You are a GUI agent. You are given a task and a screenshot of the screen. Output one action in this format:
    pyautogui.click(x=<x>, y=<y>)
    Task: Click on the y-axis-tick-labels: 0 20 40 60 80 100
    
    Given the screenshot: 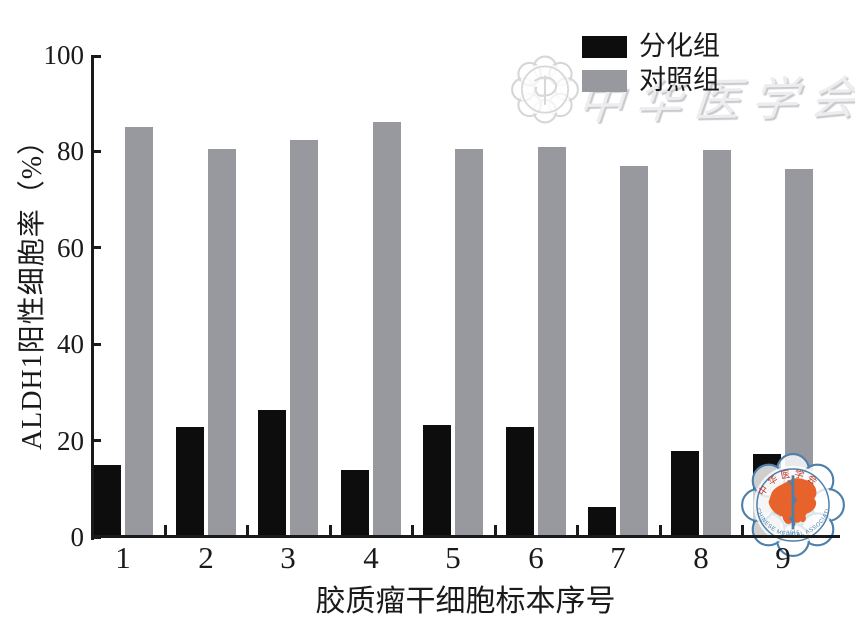 What is the action you would take?
    pyautogui.click(x=51, y=296)
    